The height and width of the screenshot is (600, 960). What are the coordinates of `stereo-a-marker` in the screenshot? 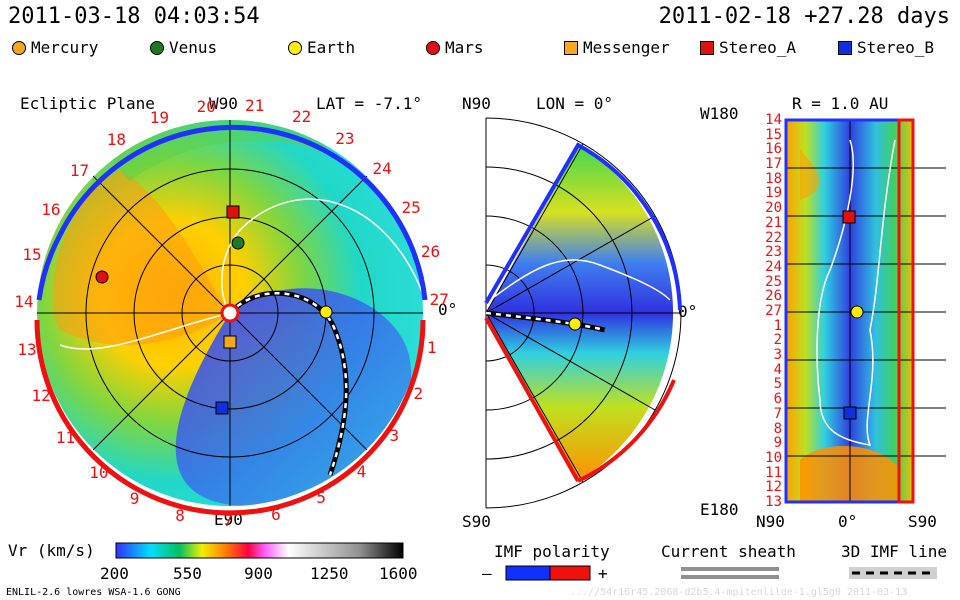 It's located at (233, 212).